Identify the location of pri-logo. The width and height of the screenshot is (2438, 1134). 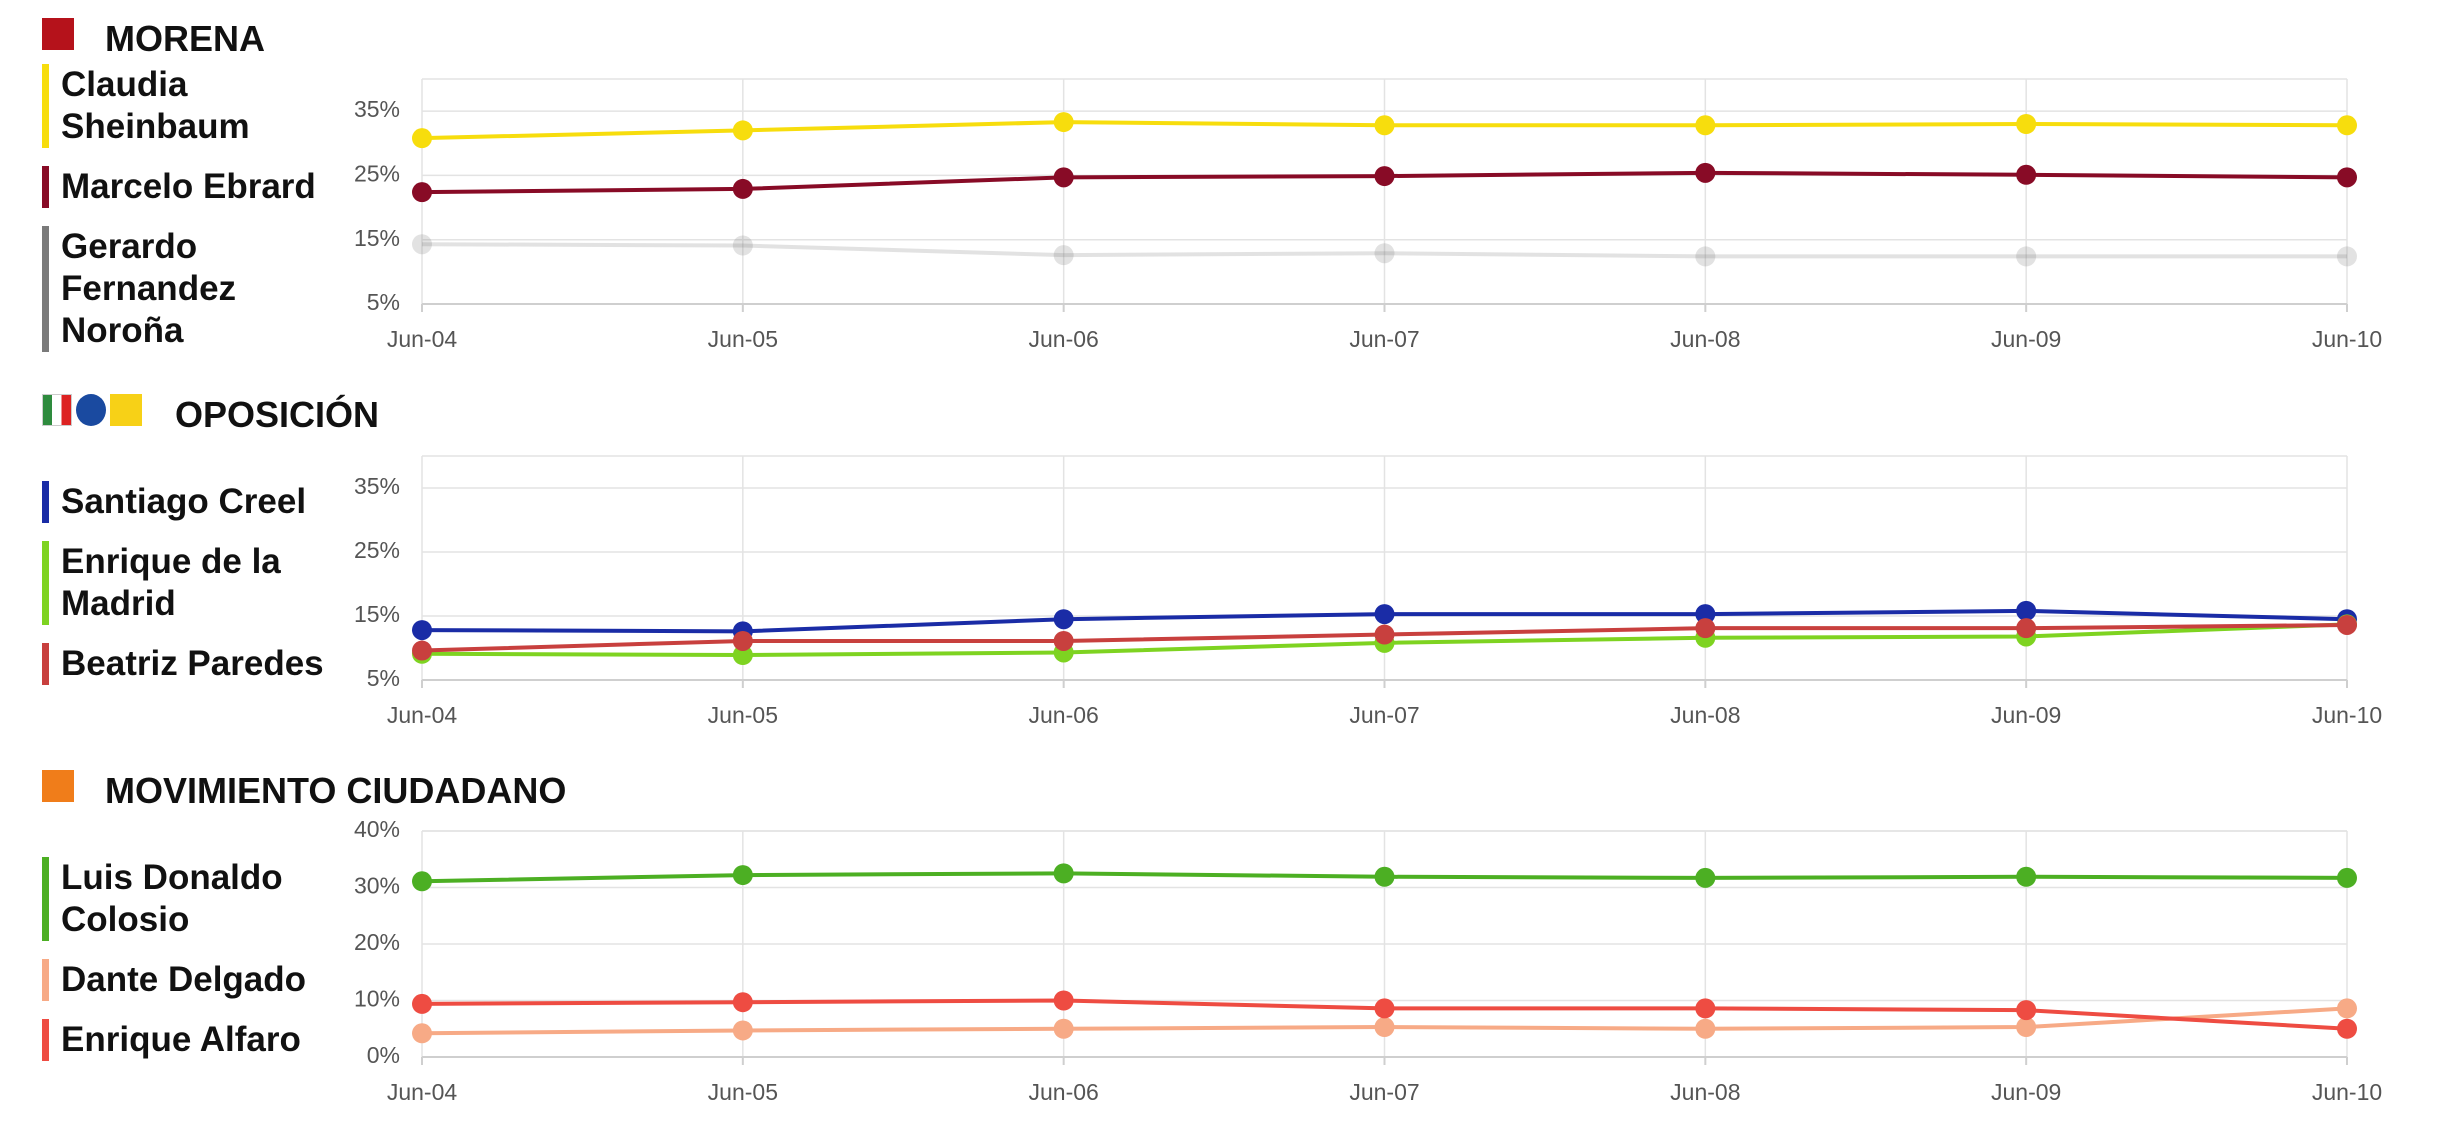
(57, 410).